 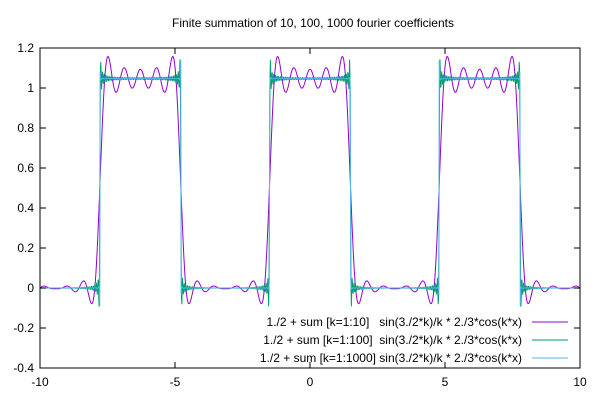 What do you see at coordinates (25, 48) in the screenshot?
I see `y-tick-label: 1.2` at bounding box center [25, 48].